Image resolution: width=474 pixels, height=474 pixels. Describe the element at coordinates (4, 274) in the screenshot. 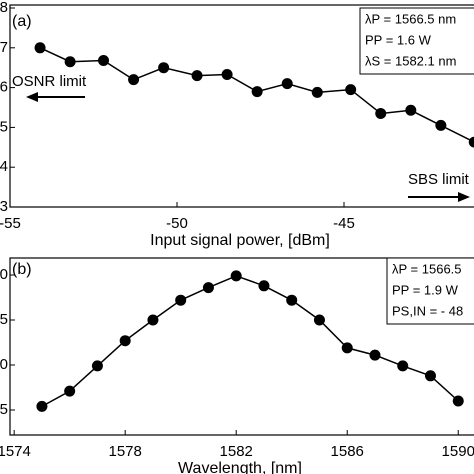

I see `y-tick-label: 20` at that location.